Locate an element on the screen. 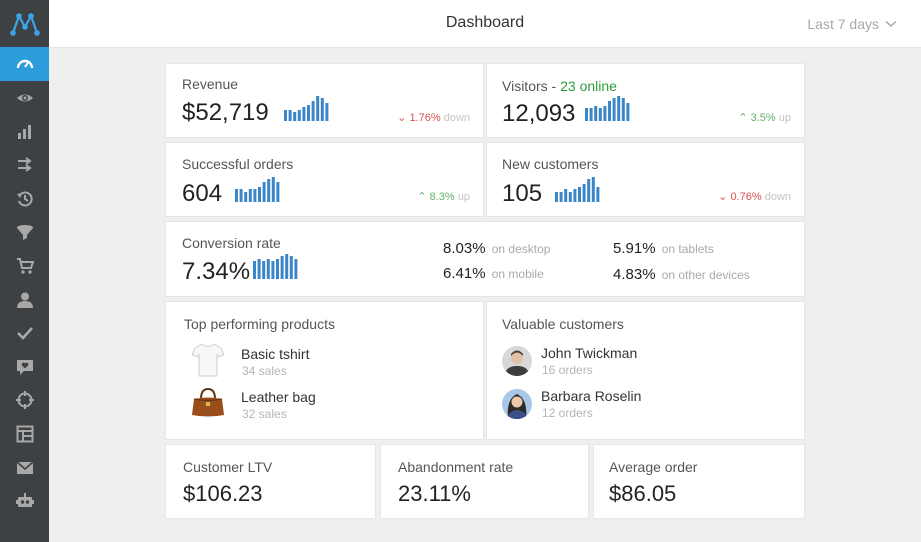  abandonment-rate-label: Abandonment rate is located at coordinates (456, 467).